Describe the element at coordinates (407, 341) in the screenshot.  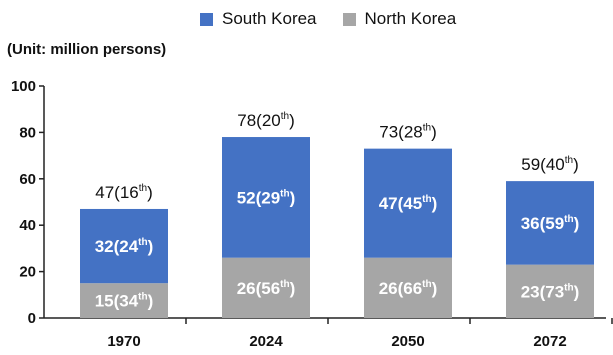
I see `x-tick-label: 2050` at that location.